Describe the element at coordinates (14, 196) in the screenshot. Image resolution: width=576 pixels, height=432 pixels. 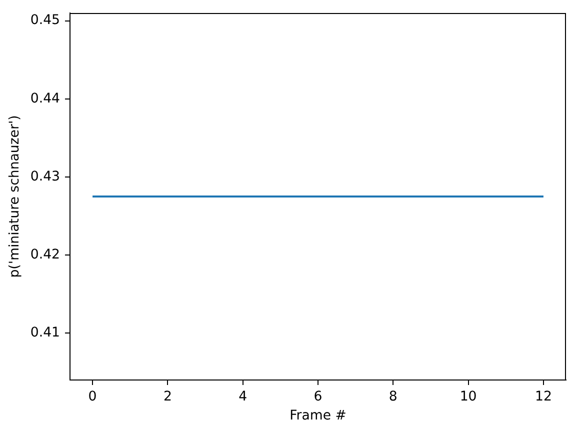
I see `y-axis-title: p('miniature schnauzer')` at that location.